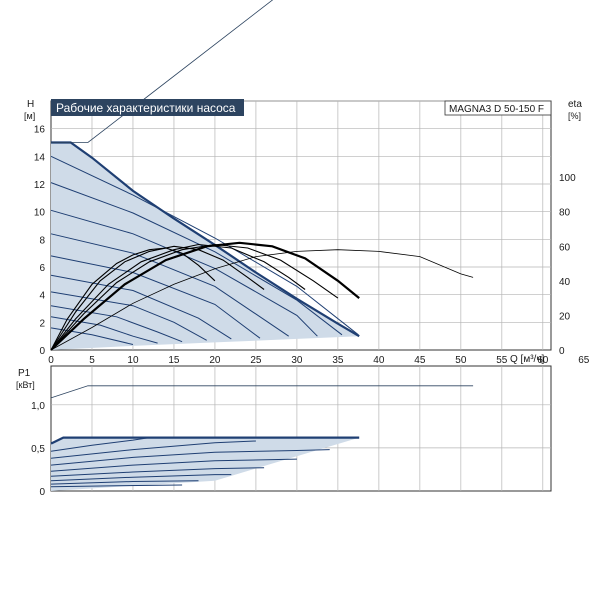 The height and width of the screenshot is (600, 600). What do you see at coordinates (40, 213) in the screenshot?
I see `y-tick-label-h: 10` at bounding box center [40, 213].